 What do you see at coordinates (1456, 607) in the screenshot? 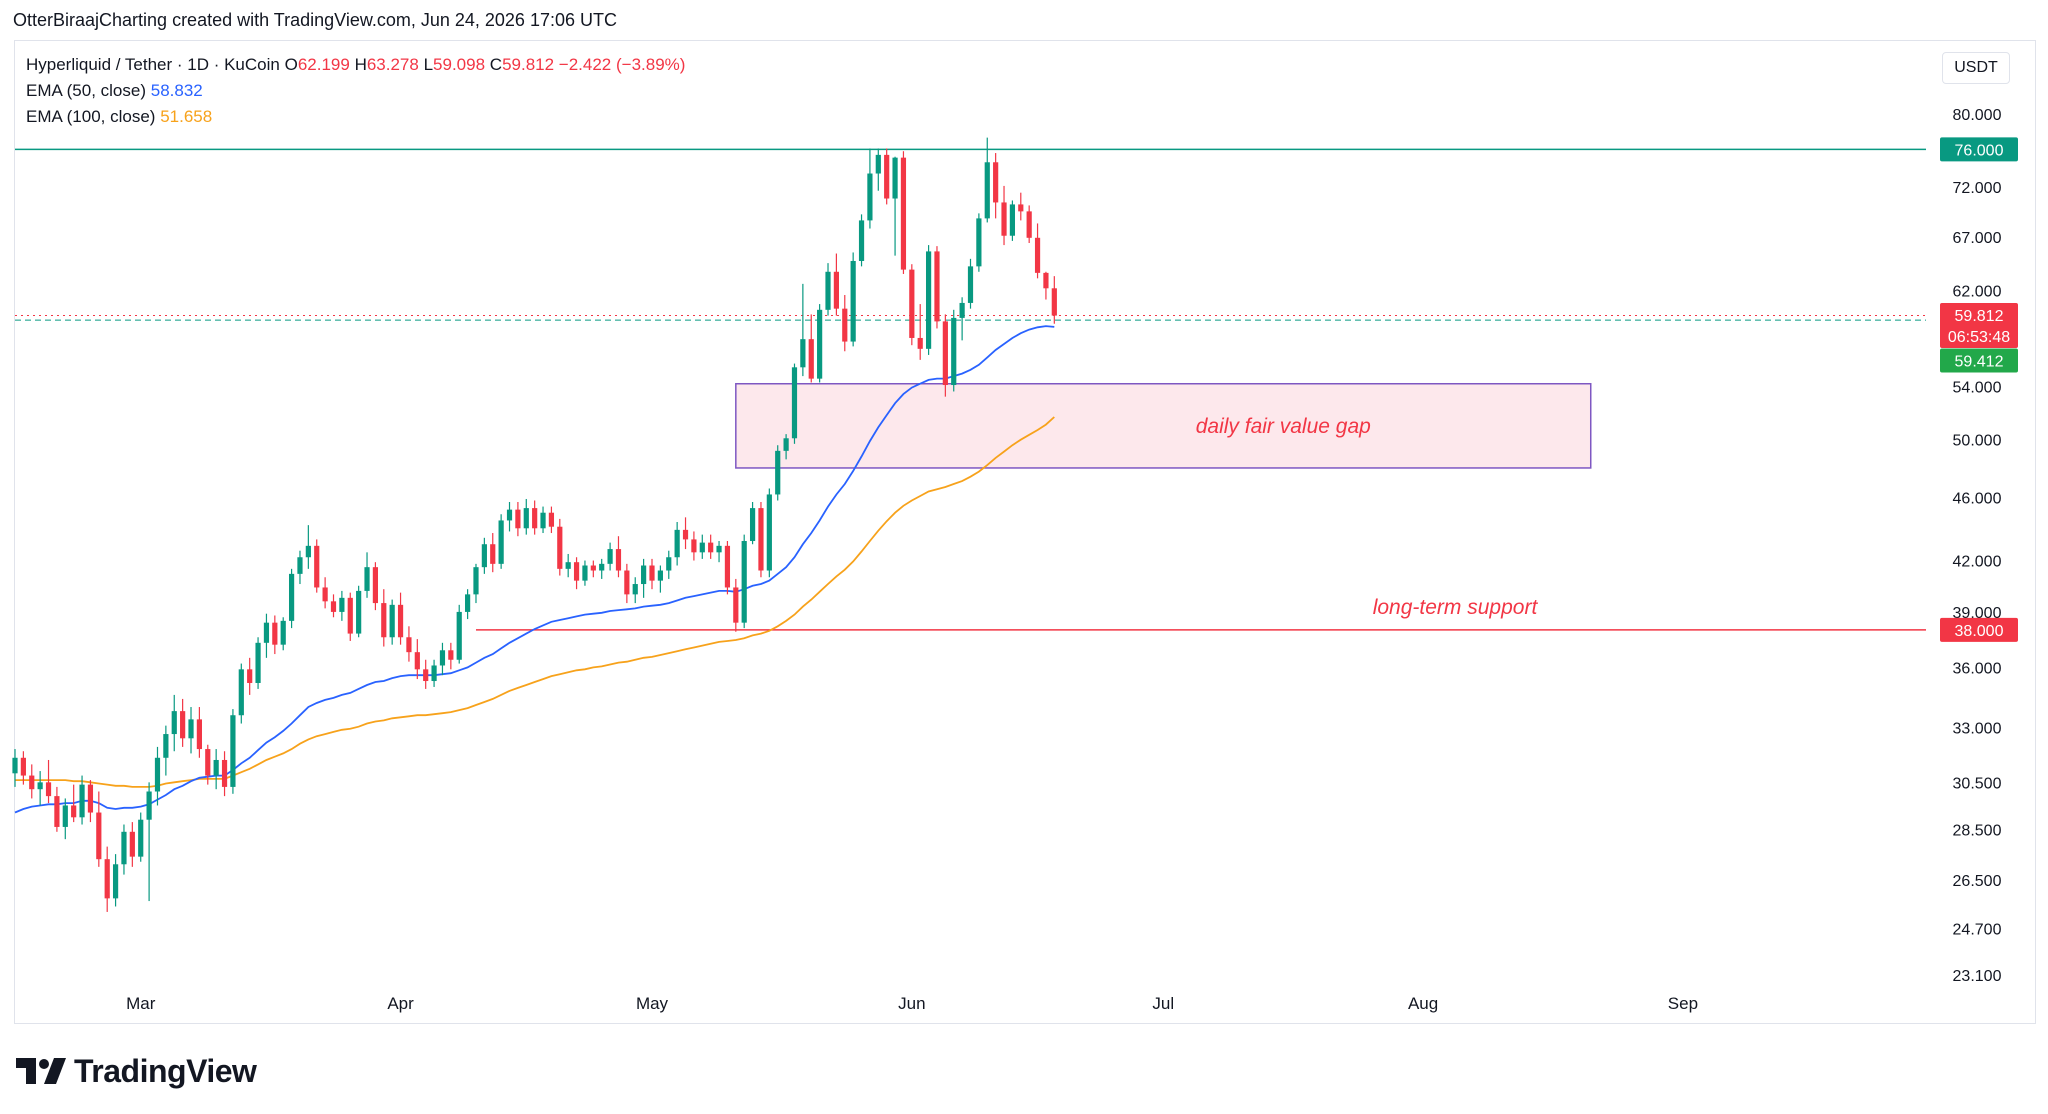
I see `support-label: long-term support` at bounding box center [1456, 607].